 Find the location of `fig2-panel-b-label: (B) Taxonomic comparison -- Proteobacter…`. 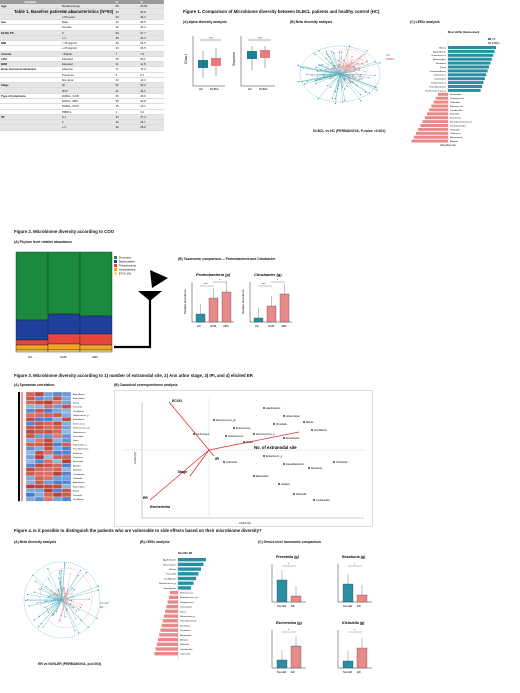

fig2-panel-b-label: (B) Taxonomic comparison -- Proteobacter… is located at coordinates (227, 259).